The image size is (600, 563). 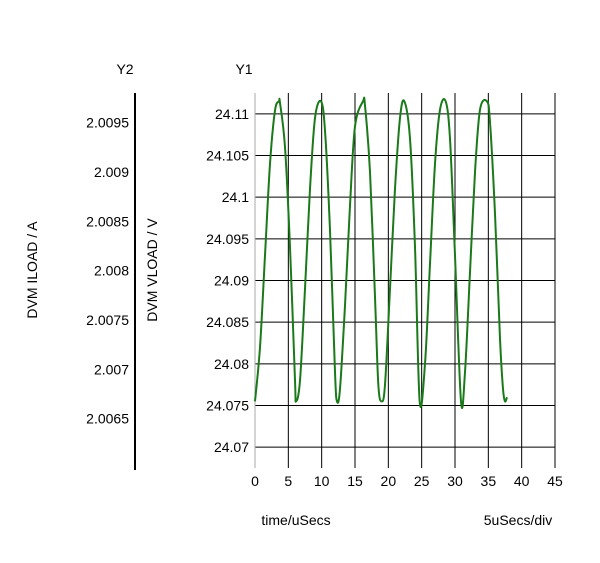 What do you see at coordinates (235, 197) in the screenshot?
I see `y1-tick-label: 24.1` at bounding box center [235, 197].